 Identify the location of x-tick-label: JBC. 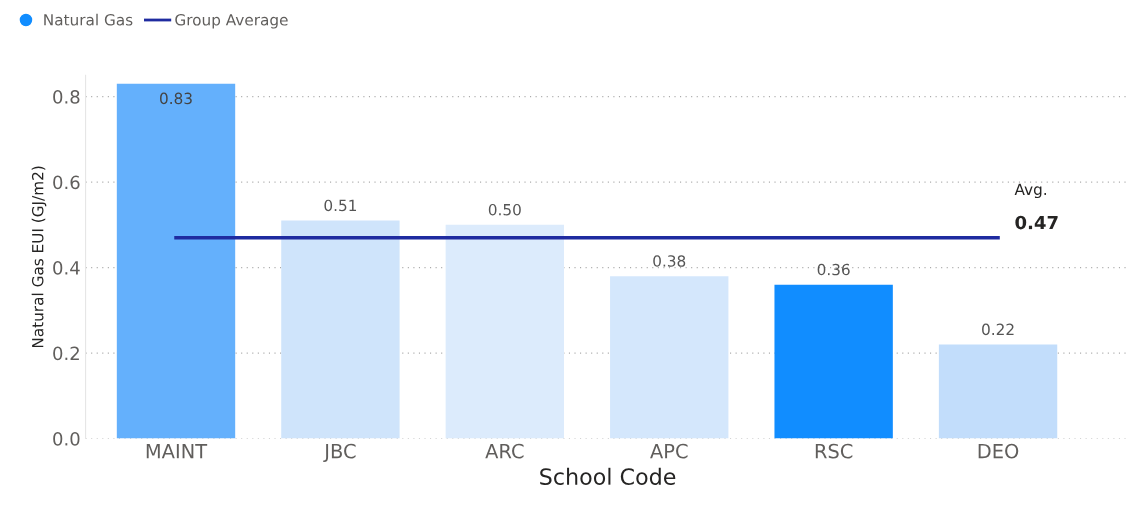
(339, 453).